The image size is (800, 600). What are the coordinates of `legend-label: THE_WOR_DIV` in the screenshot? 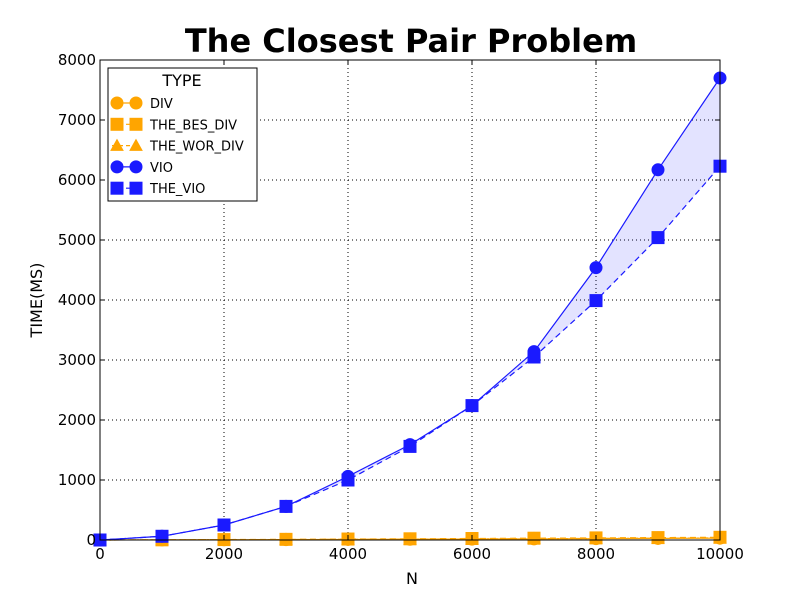 It's located at (196, 147).